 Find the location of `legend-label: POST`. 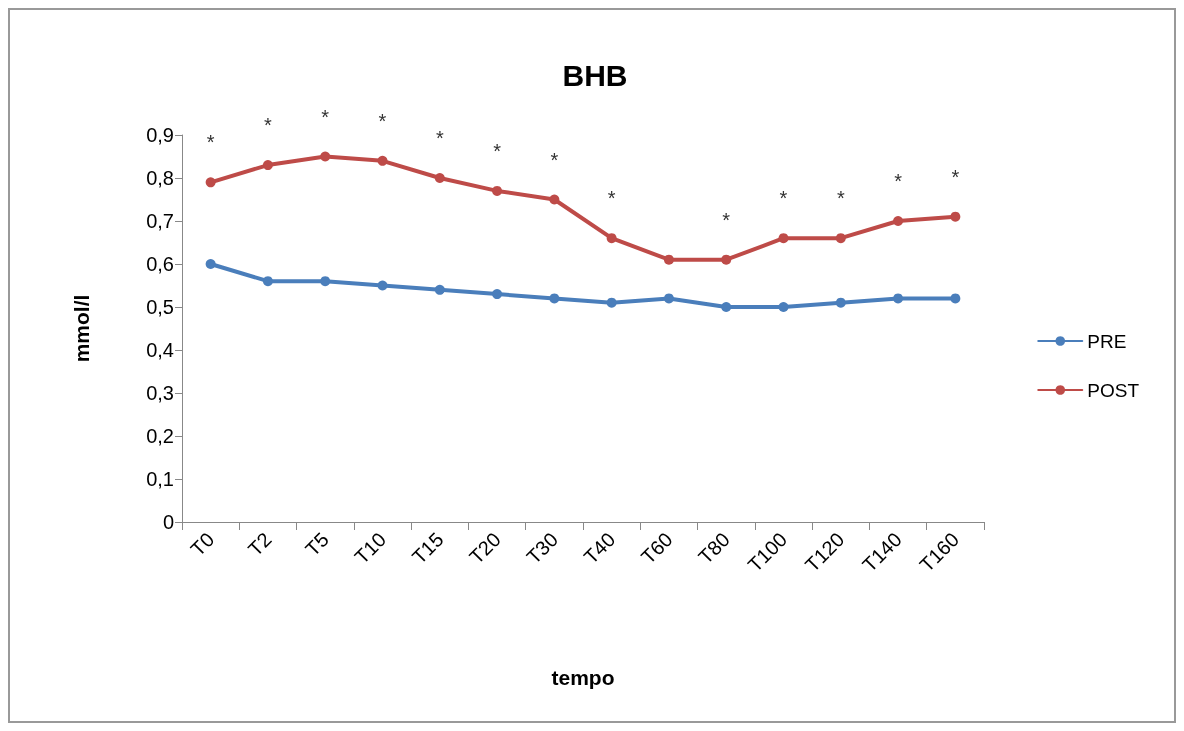

legend-label: POST is located at coordinates (1113, 390).